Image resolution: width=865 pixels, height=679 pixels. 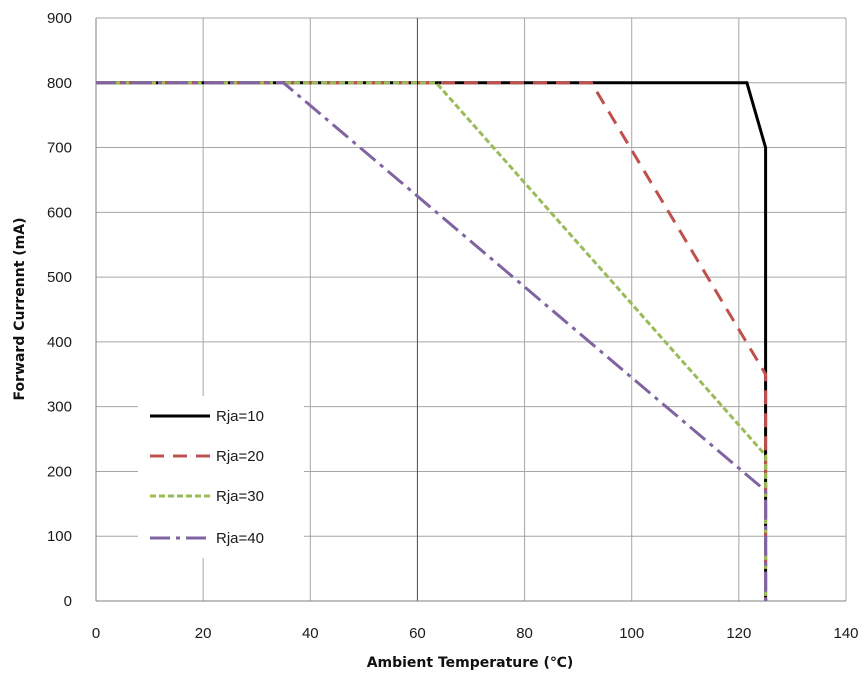 What do you see at coordinates (417, 633) in the screenshot?
I see `x-tick-label: 60` at bounding box center [417, 633].